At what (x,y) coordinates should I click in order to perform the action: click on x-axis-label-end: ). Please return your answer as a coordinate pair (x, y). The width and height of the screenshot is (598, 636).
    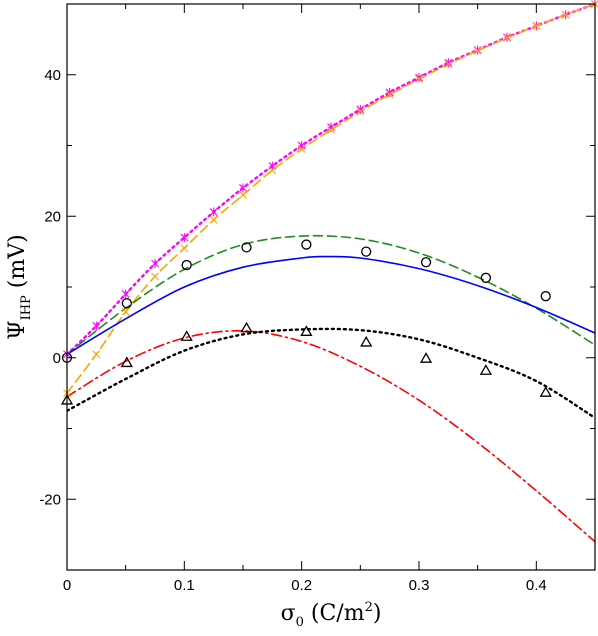
    Looking at the image, I should click on (377, 613).